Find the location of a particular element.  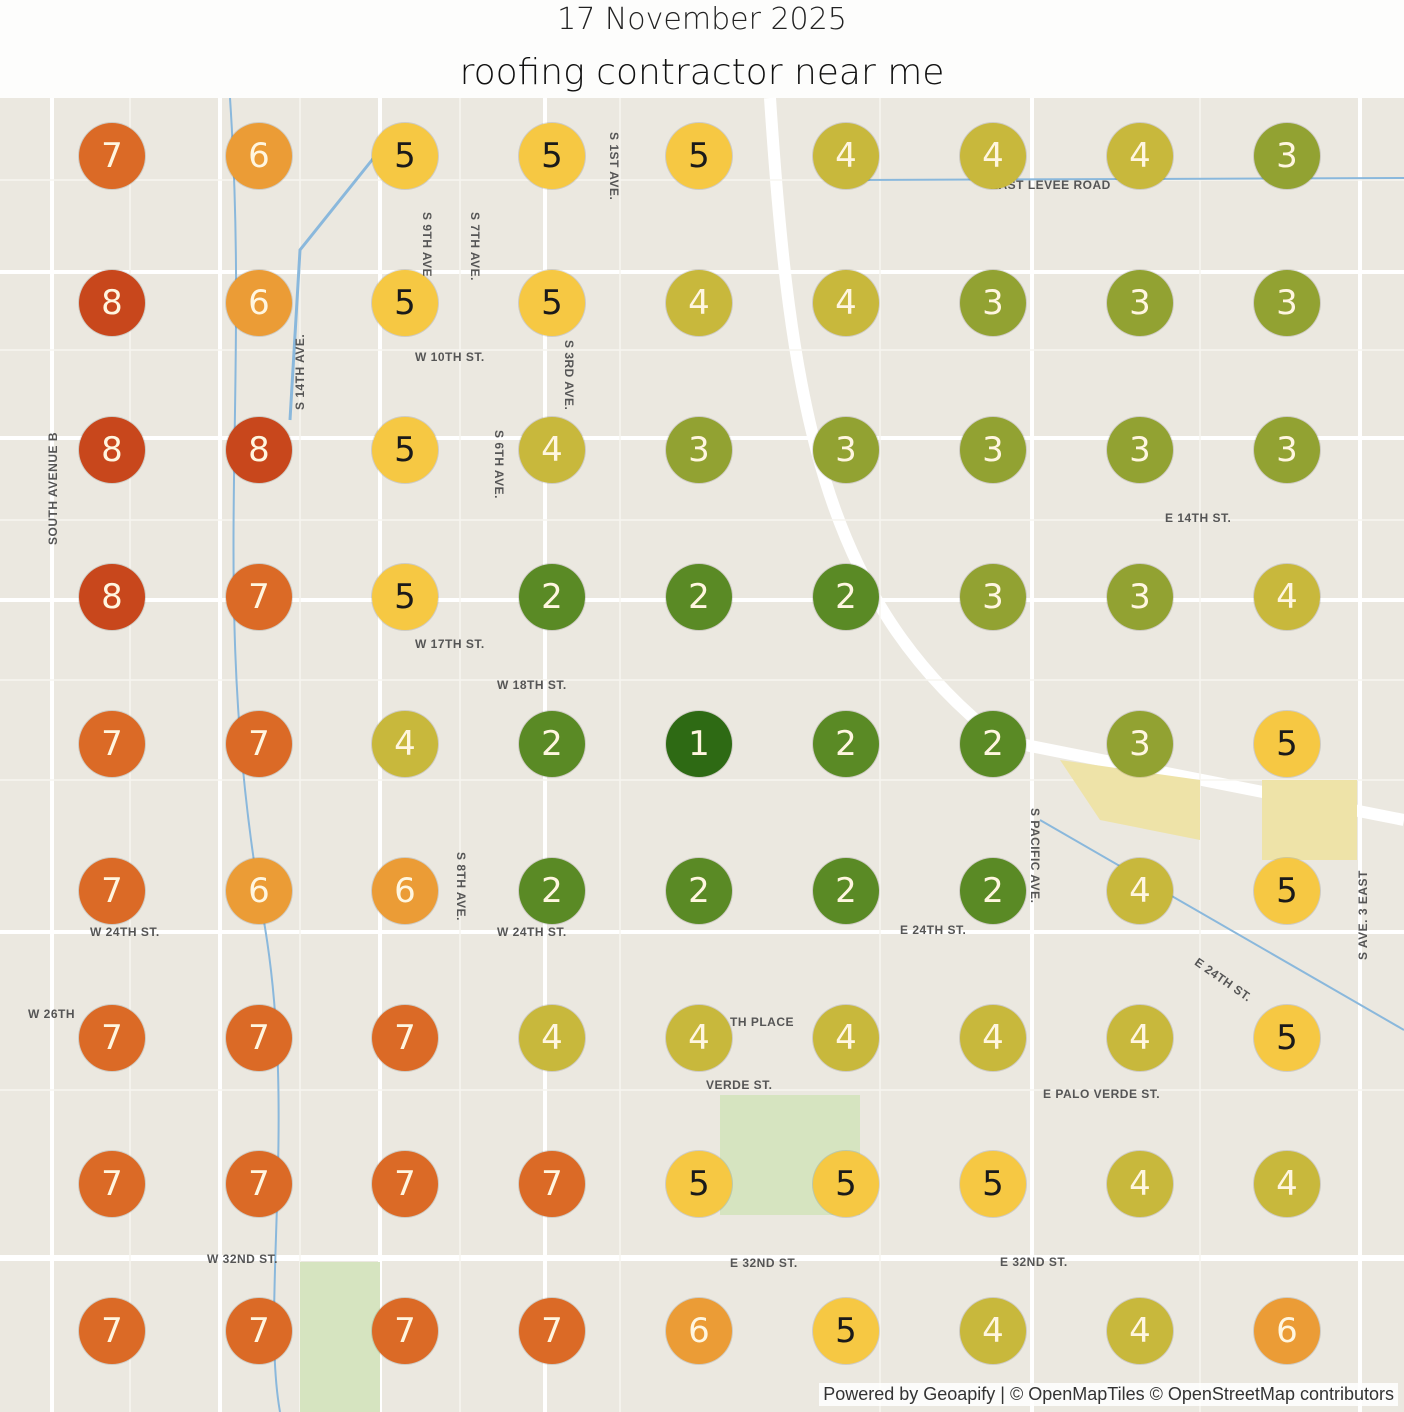

rank-marker: 1 is located at coordinates (699, 744).